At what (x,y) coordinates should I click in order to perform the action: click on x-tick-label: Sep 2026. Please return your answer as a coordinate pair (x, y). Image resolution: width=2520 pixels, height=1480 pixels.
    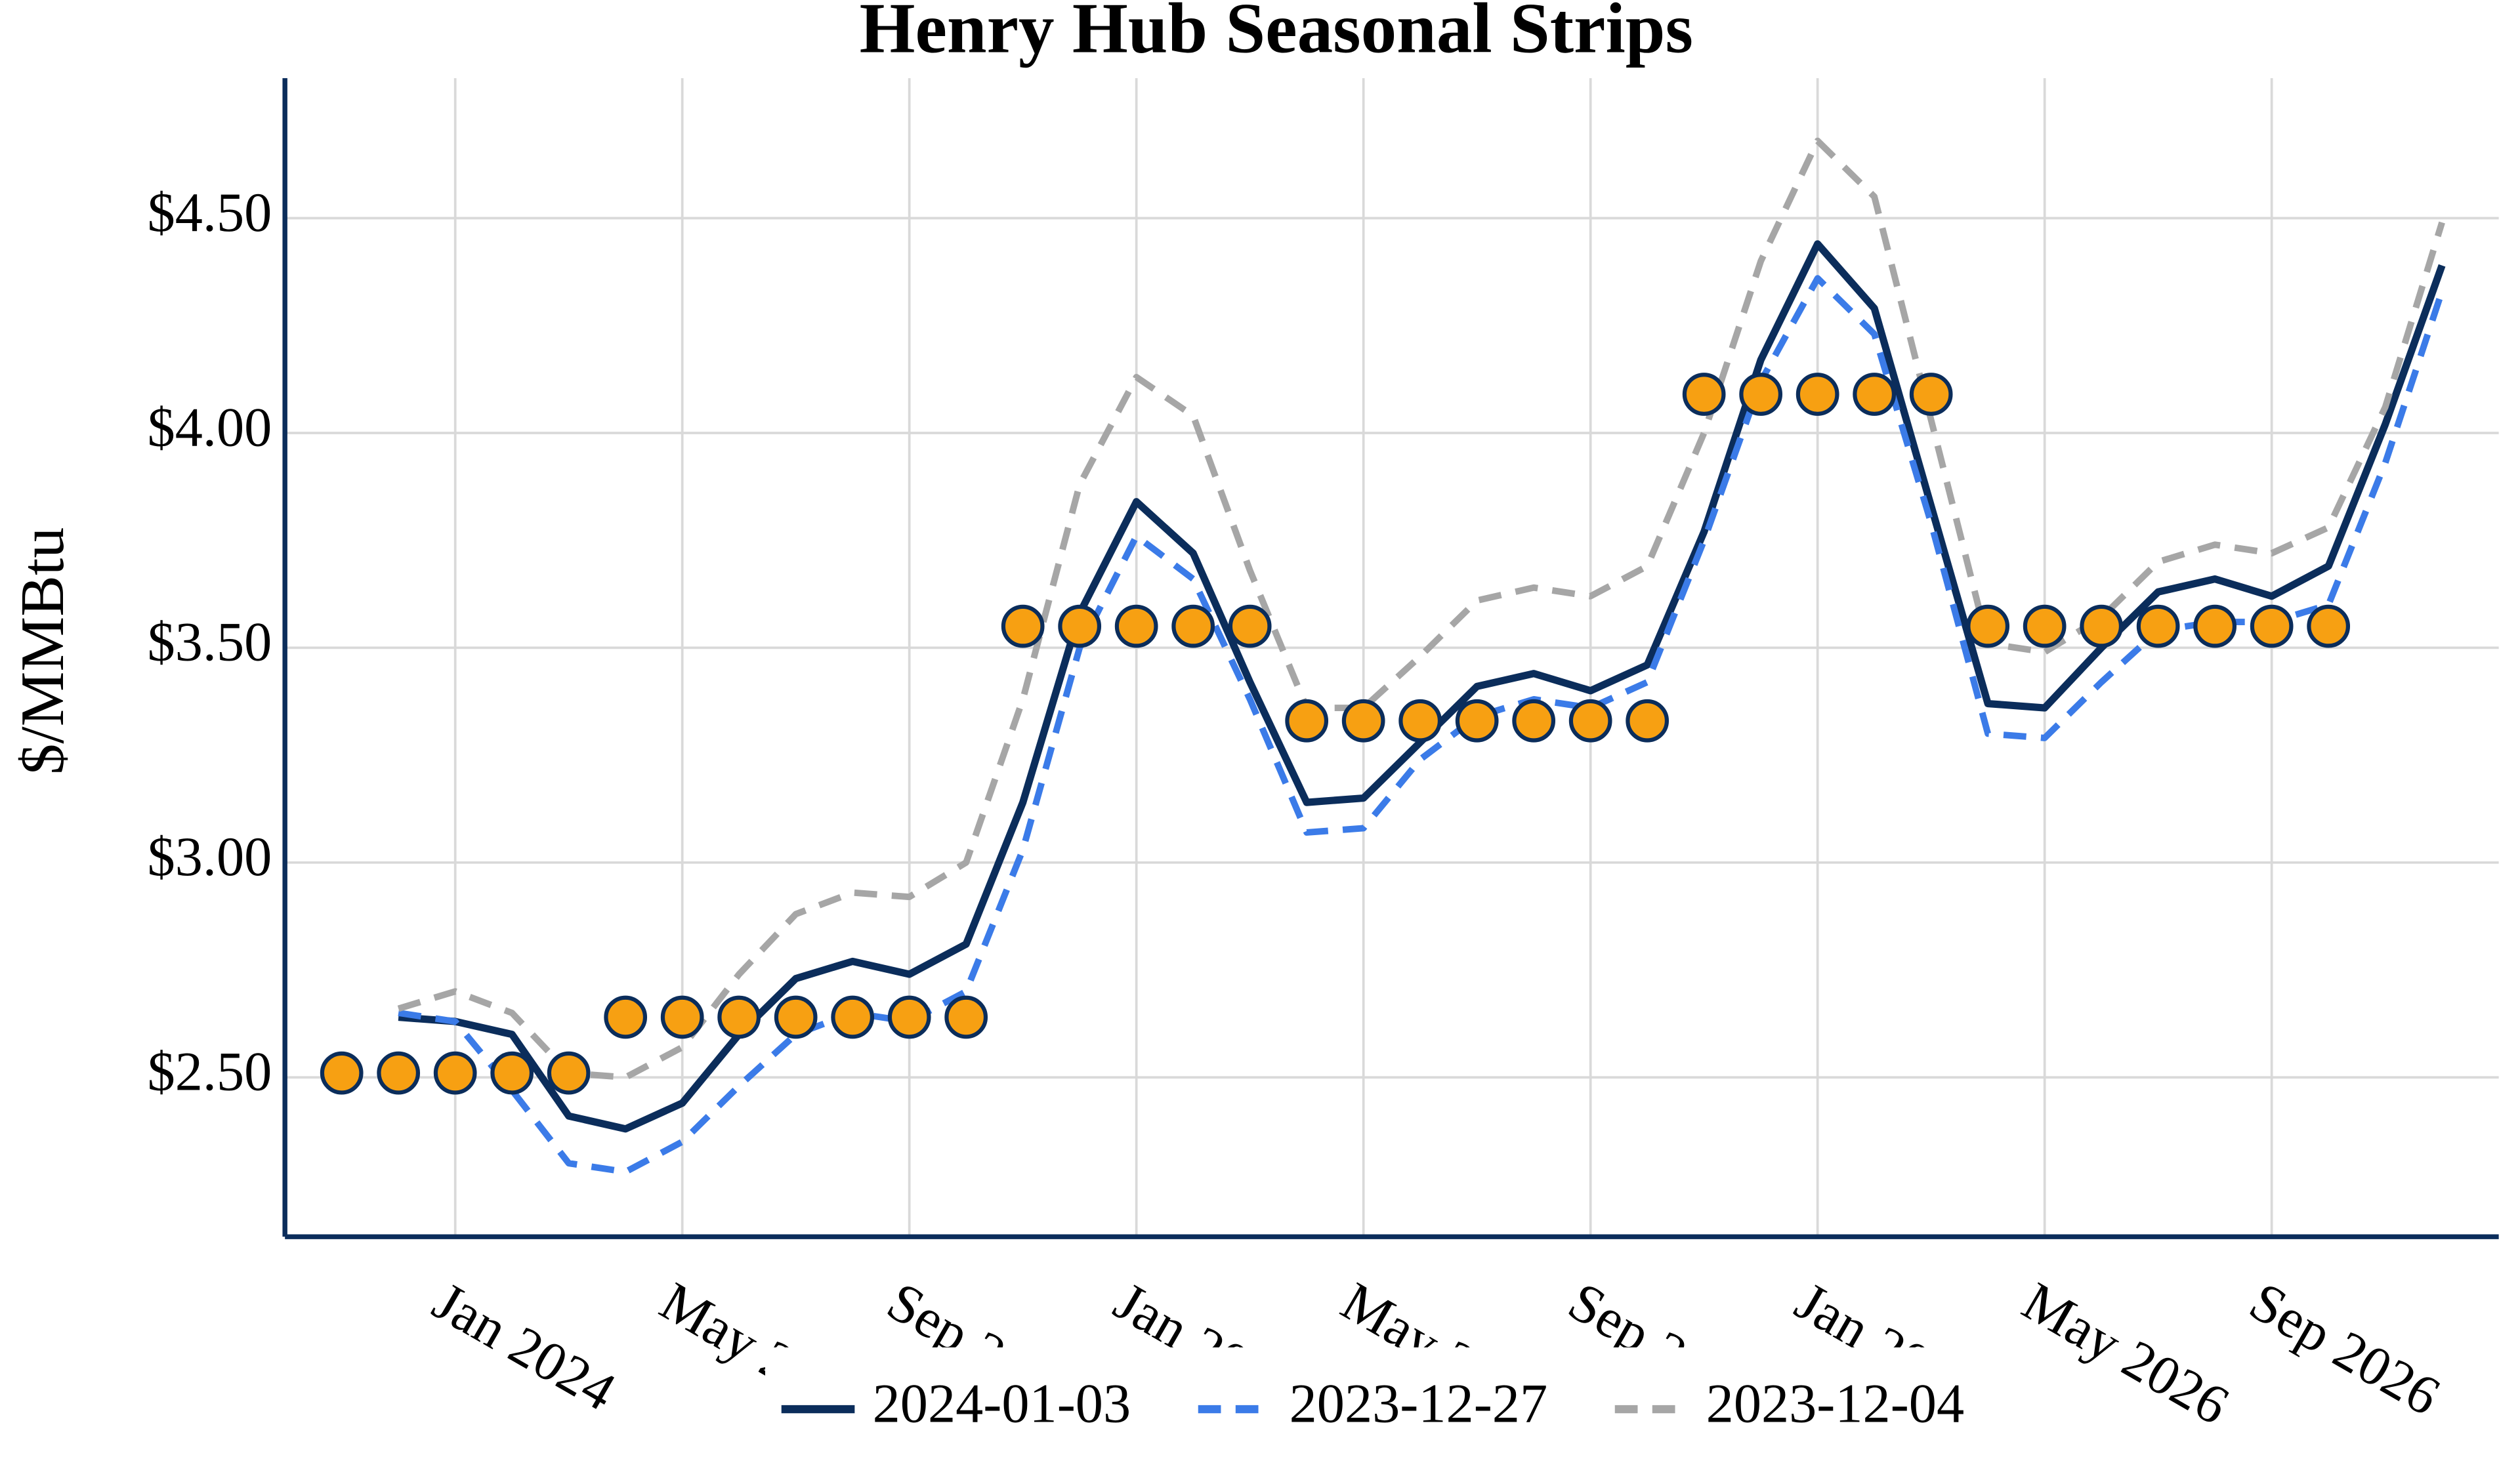
    Looking at the image, I should click on (2345, 1349).